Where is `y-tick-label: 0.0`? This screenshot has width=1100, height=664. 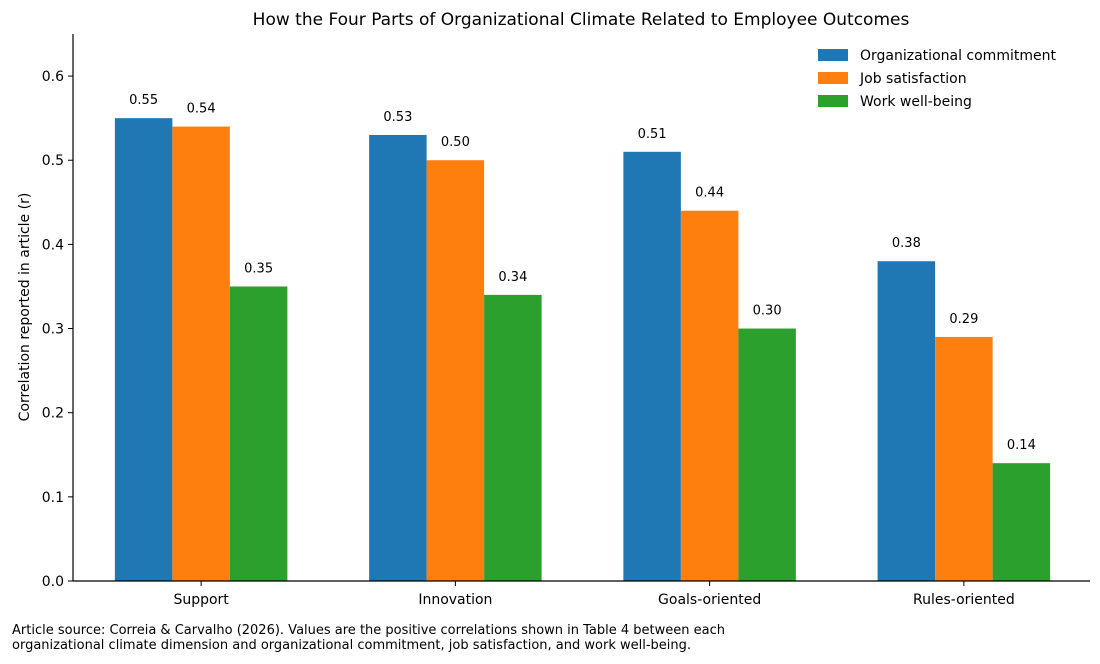
y-tick-label: 0.0 is located at coordinates (53, 582).